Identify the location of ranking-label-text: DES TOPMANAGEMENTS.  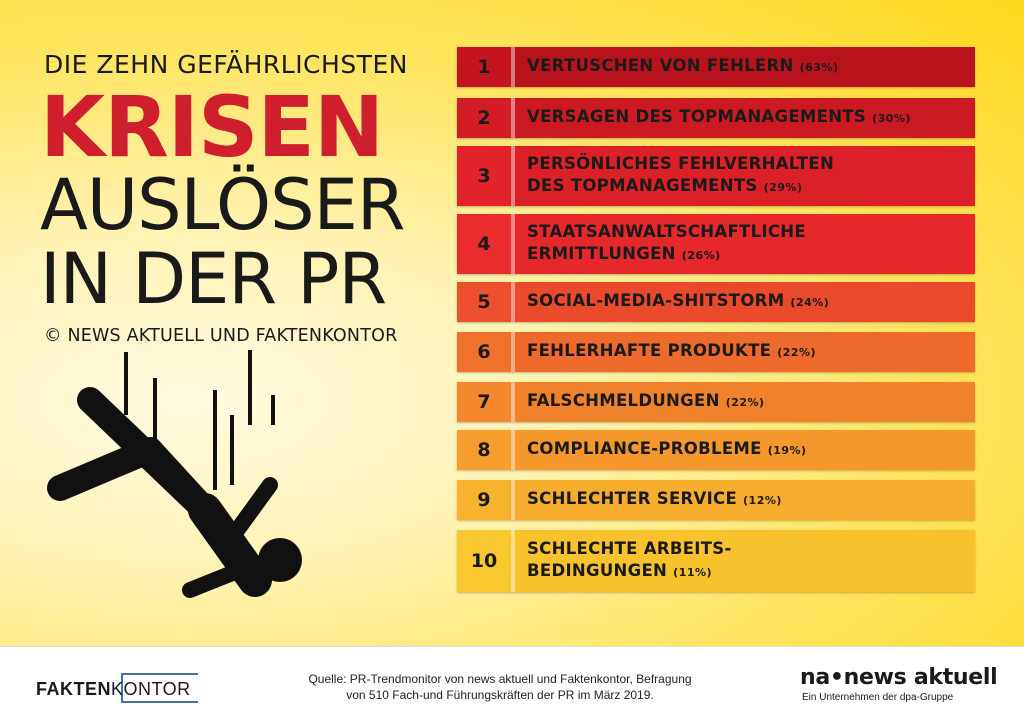
(642, 185).